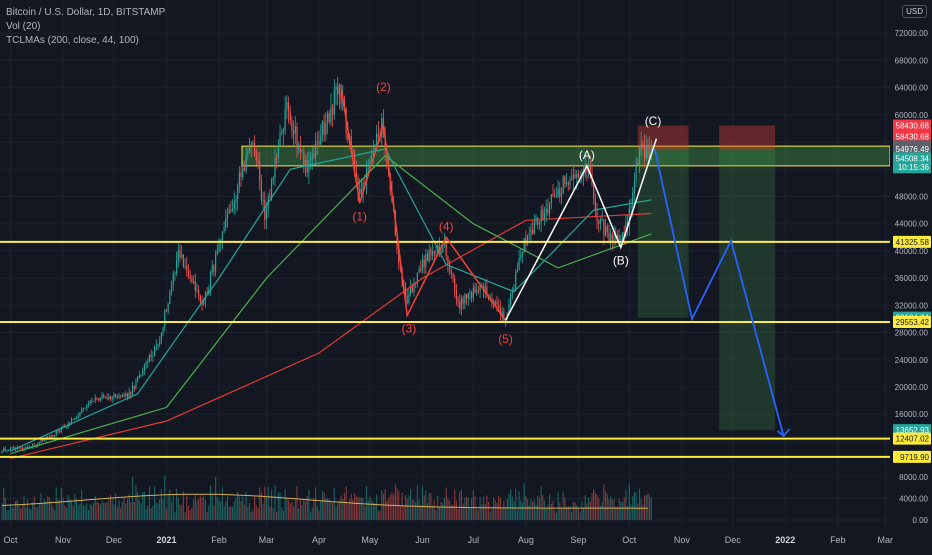 The width and height of the screenshot is (932, 555). Describe the element at coordinates (719, 292) in the screenshot. I see `projection-path` at that location.